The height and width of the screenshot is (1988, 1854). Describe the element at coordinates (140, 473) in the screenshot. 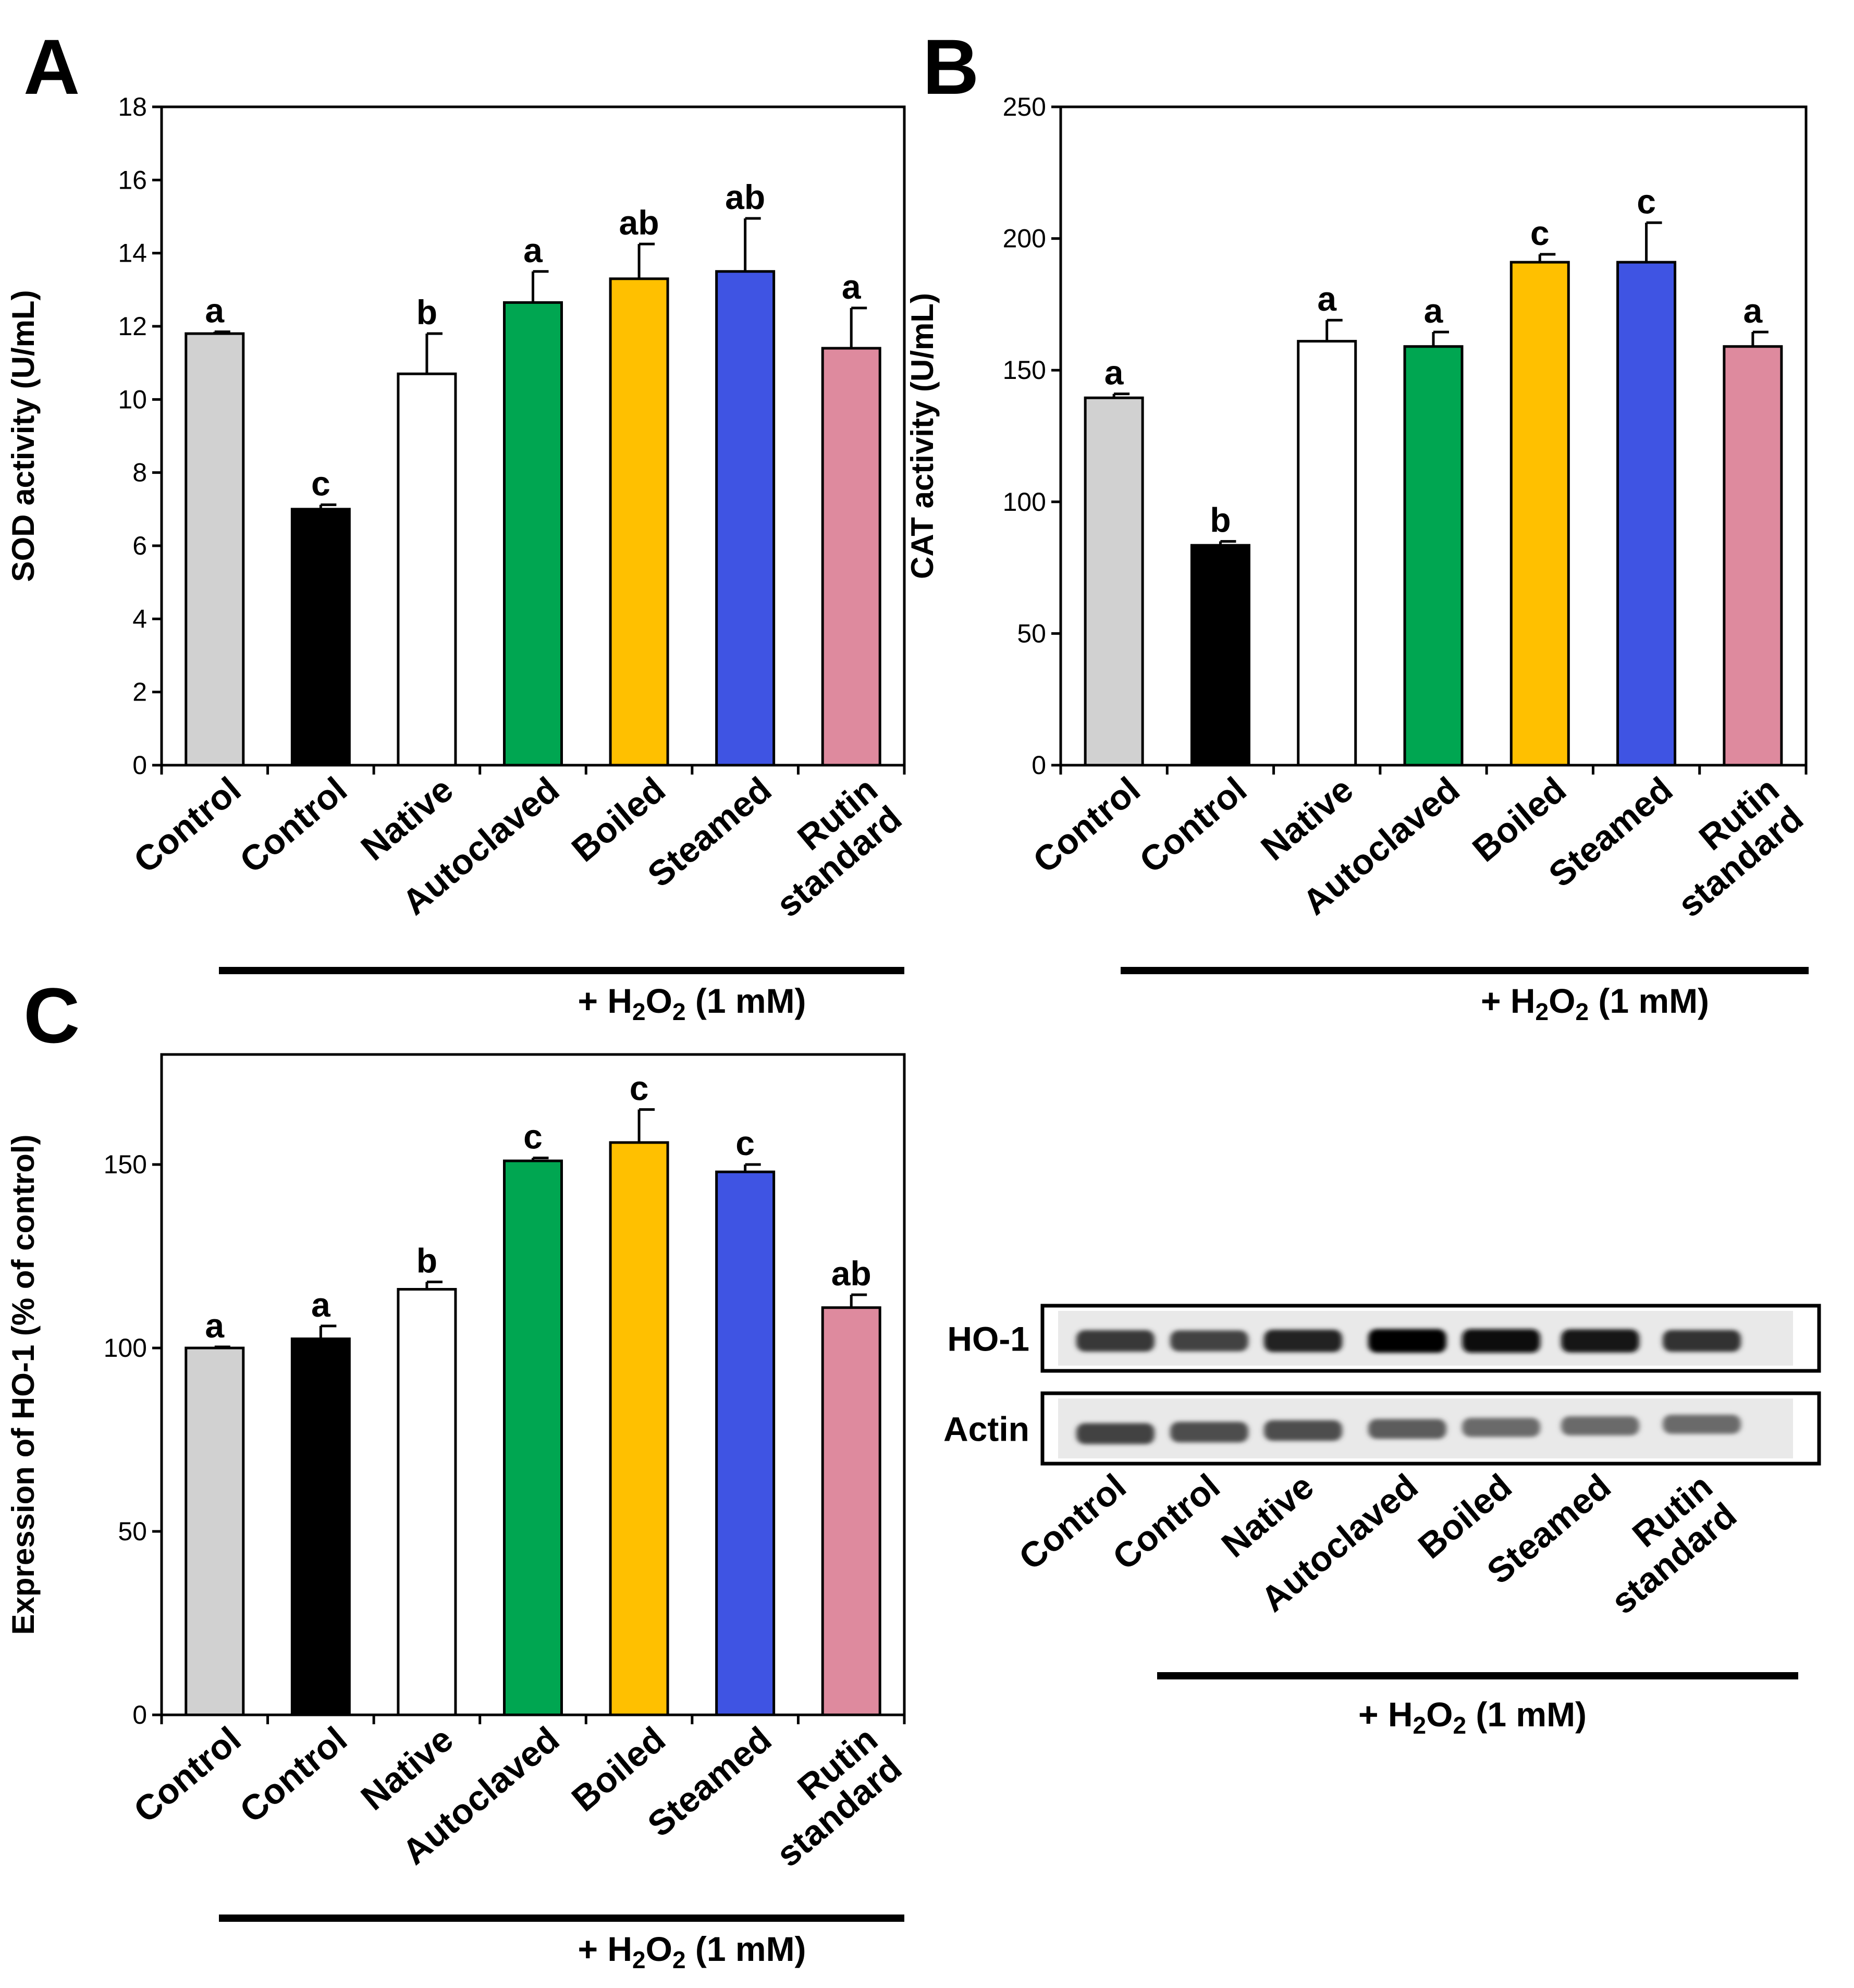

I see `y-tick-label: 8` at that location.